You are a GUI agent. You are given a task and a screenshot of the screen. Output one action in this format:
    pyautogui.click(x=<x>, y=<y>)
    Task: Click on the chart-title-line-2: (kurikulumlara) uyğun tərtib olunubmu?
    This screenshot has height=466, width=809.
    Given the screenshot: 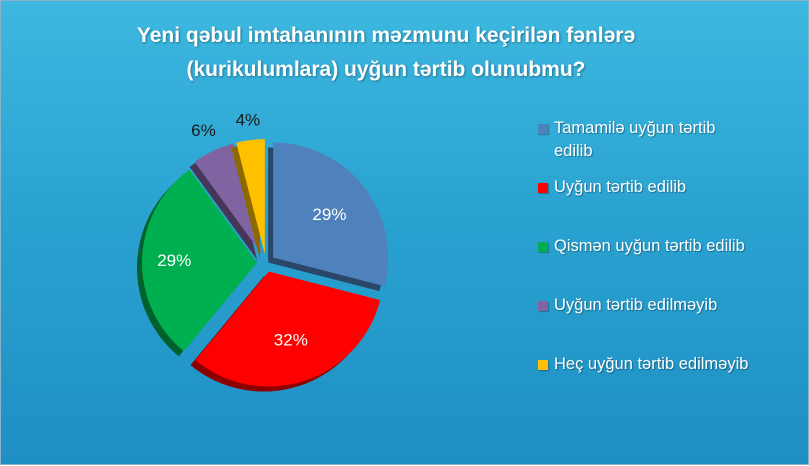 What is the action you would take?
    pyautogui.click(x=386, y=69)
    